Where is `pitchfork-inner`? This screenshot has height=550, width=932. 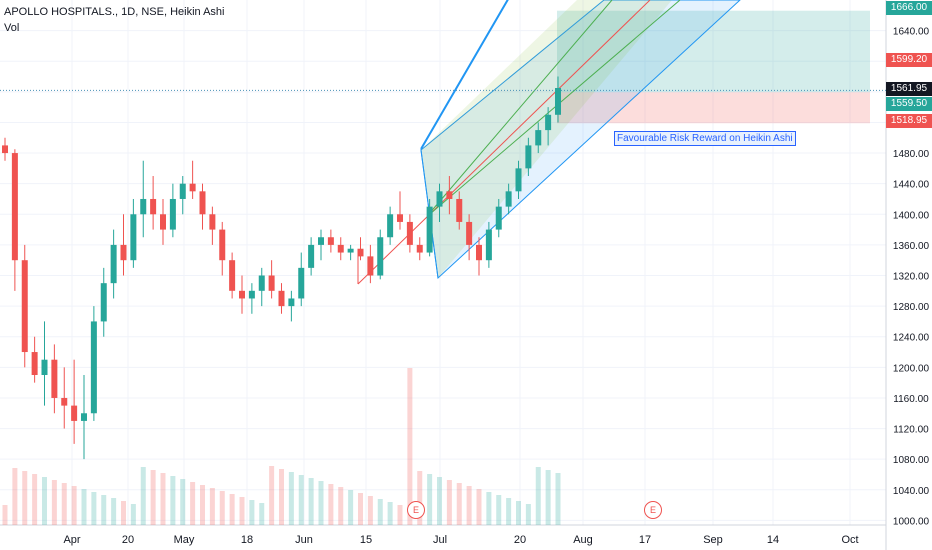 pitchfork-inner is located at coordinates (546, 139).